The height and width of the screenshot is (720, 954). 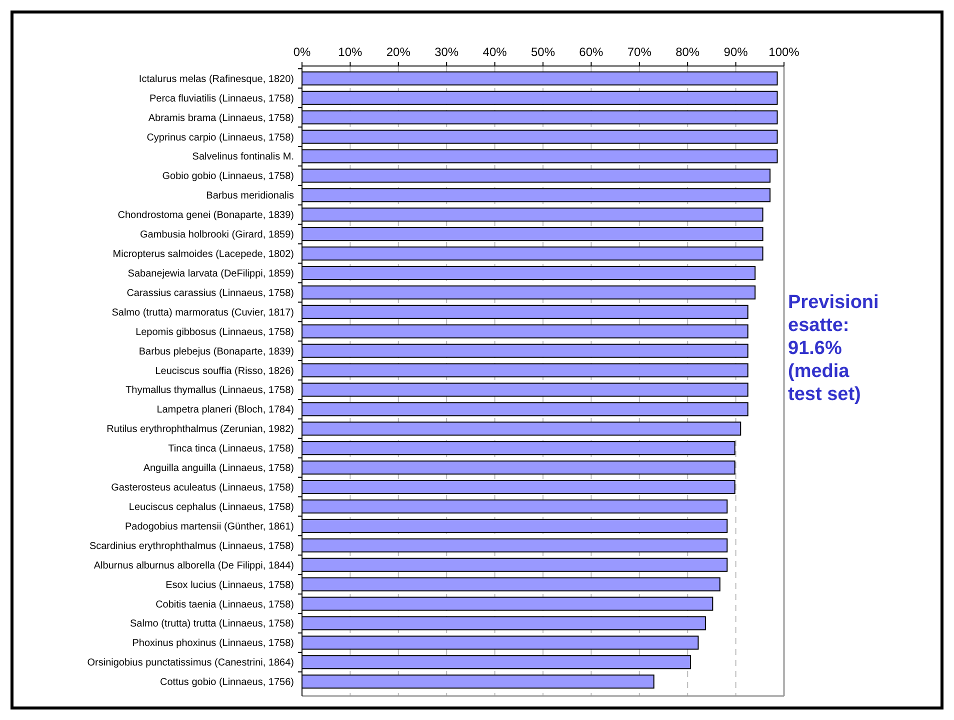 What do you see at coordinates (228, 176) in the screenshot?
I see `y-tick-label: Gobio gobio (Linnaeus, 1758)` at bounding box center [228, 176].